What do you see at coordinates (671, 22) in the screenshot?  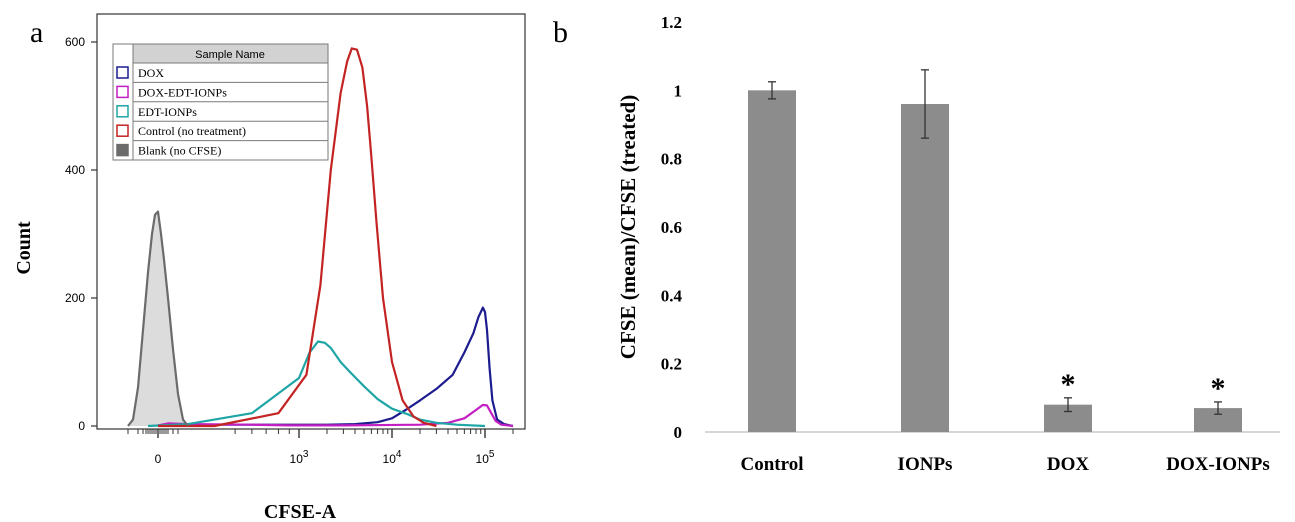 I see `y-tick-label: 1.2` at bounding box center [671, 22].